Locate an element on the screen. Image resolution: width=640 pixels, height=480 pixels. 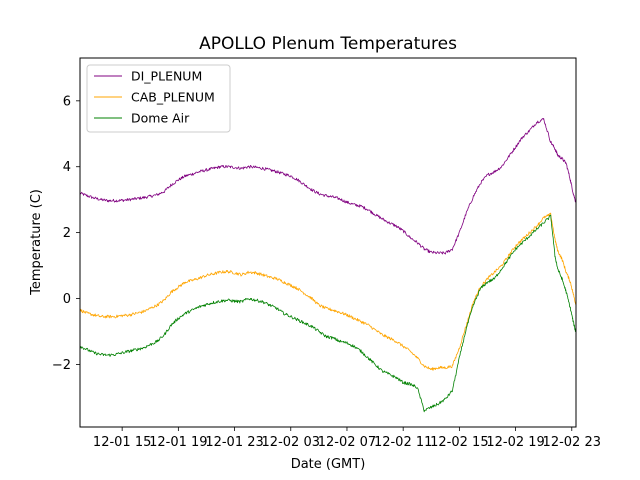
legend-label-dome-air: Dome Air is located at coordinates (160, 118).